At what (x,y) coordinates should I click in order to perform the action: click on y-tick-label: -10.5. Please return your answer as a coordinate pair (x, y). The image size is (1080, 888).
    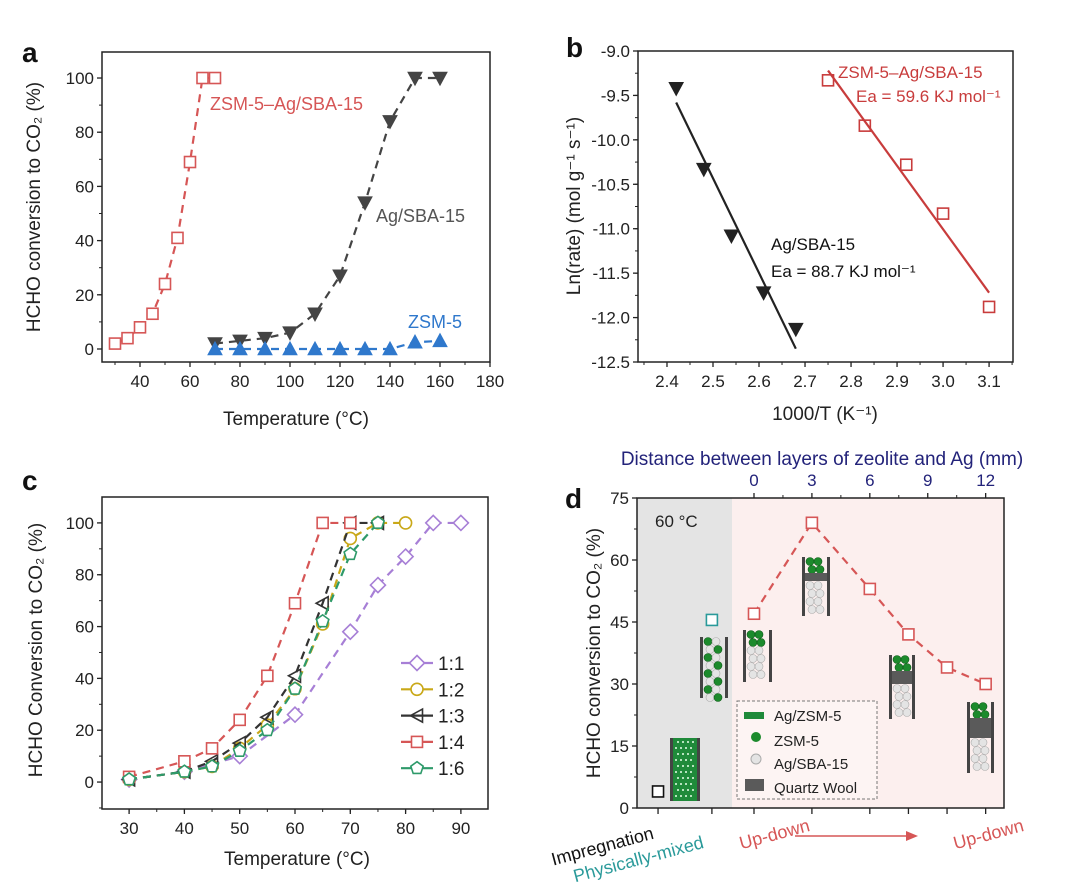
    Looking at the image, I should click on (610, 184).